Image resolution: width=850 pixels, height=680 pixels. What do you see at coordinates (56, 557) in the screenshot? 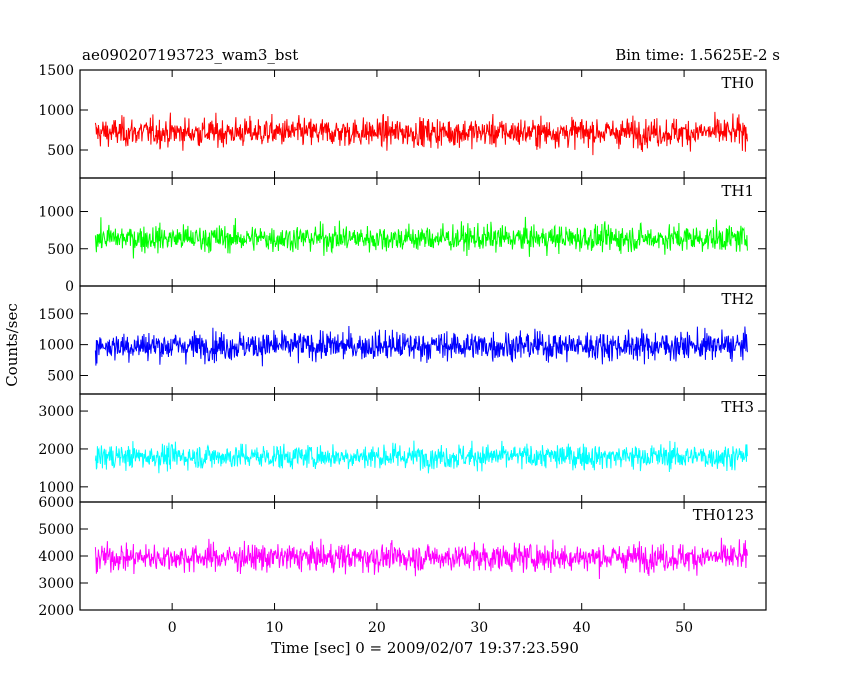
I see `y-tick-label-th0123-2: 4000` at bounding box center [56, 557].